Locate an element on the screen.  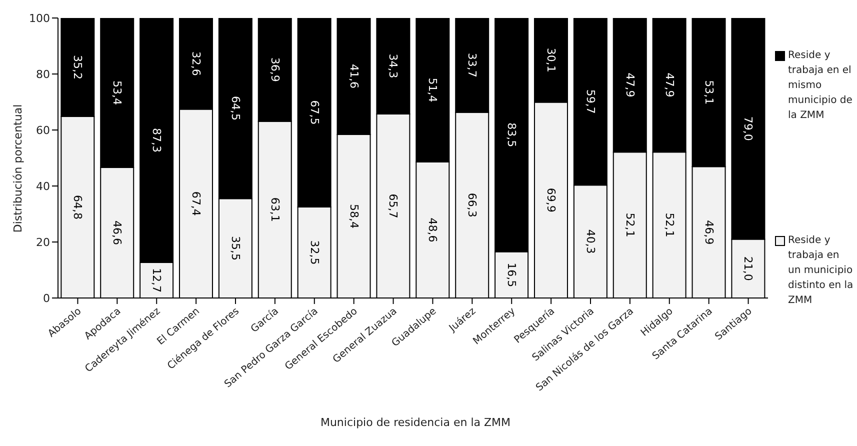
data-label: 51,4 is located at coordinates (433, 90).